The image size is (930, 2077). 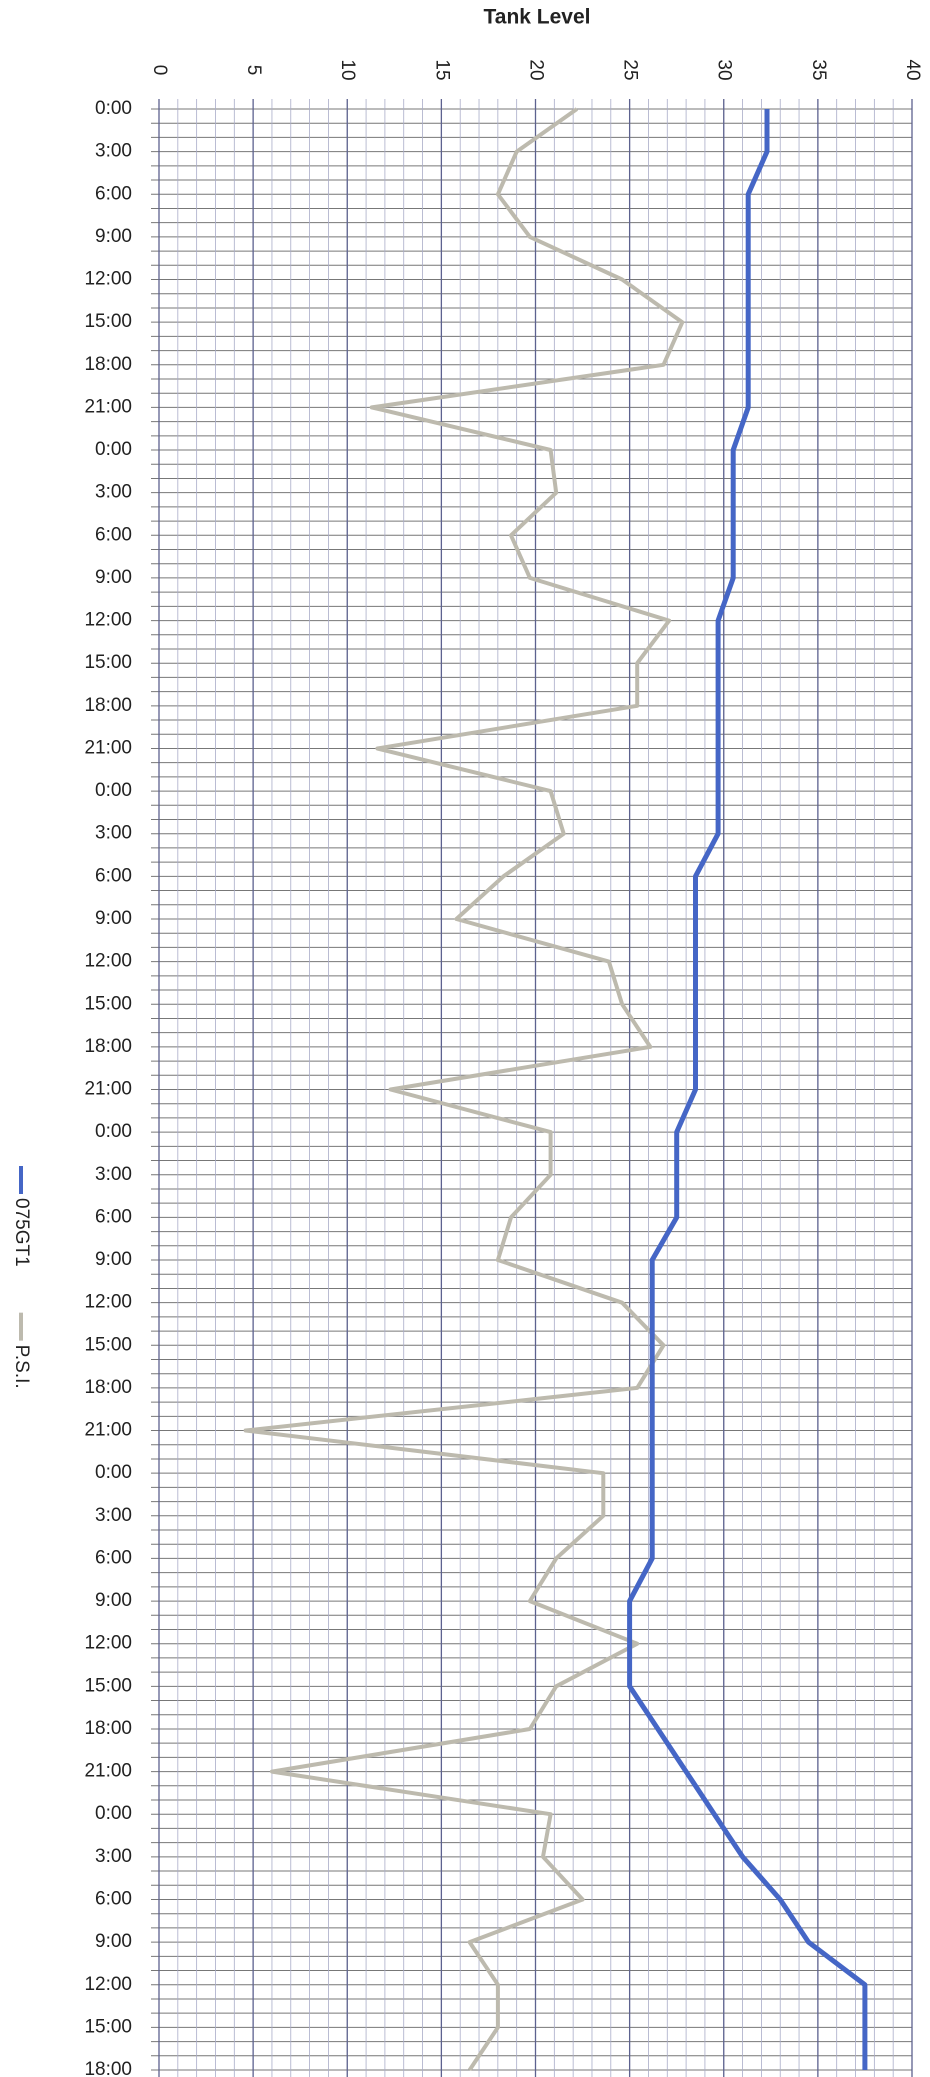 What do you see at coordinates (537, 17) in the screenshot?
I see `chart-title: Tank Level` at bounding box center [537, 17].